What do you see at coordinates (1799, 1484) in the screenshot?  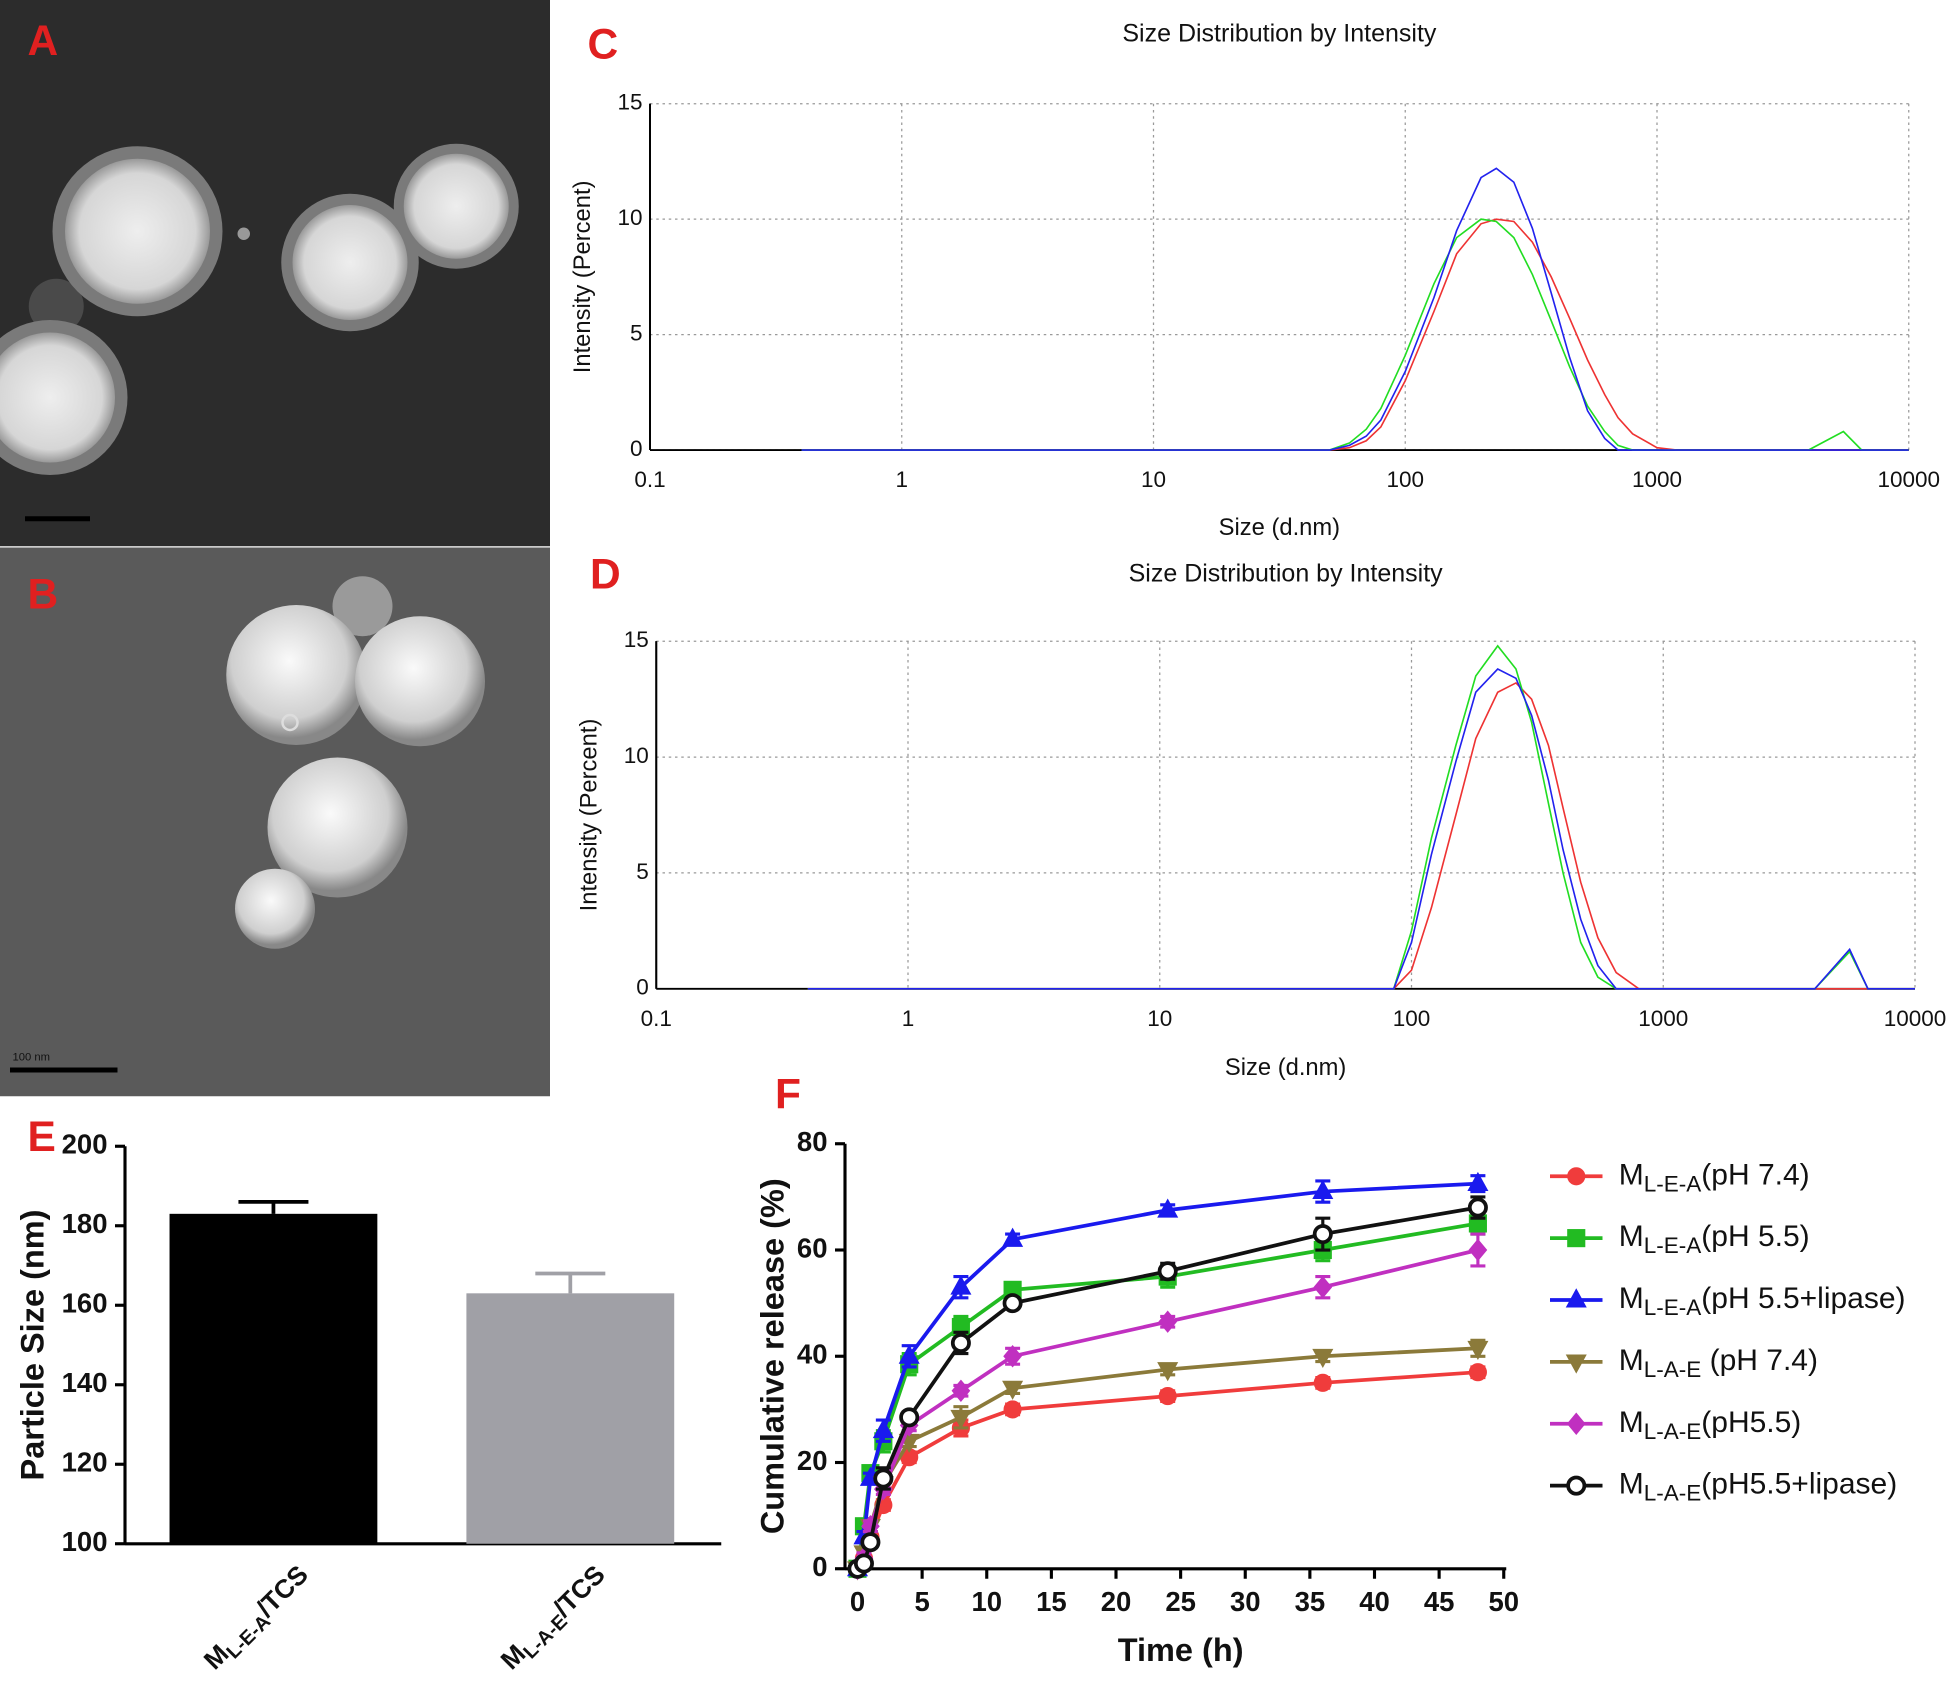 I see `label-part: (pH5.5+lipase)` at bounding box center [1799, 1484].